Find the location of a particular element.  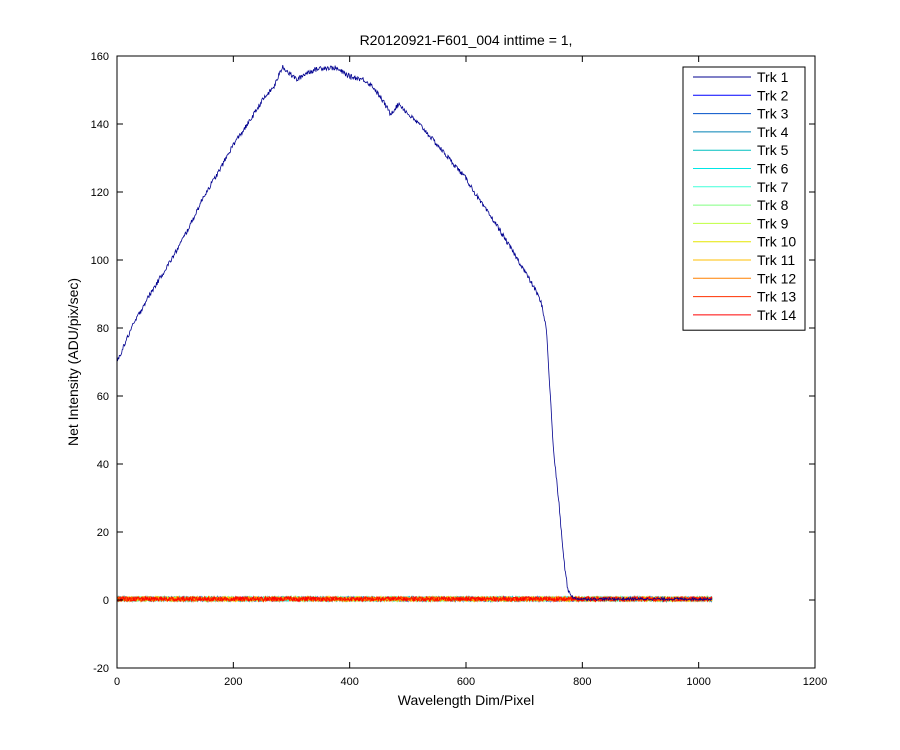

y-tick-label: -20 is located at coordinates (101, 669).